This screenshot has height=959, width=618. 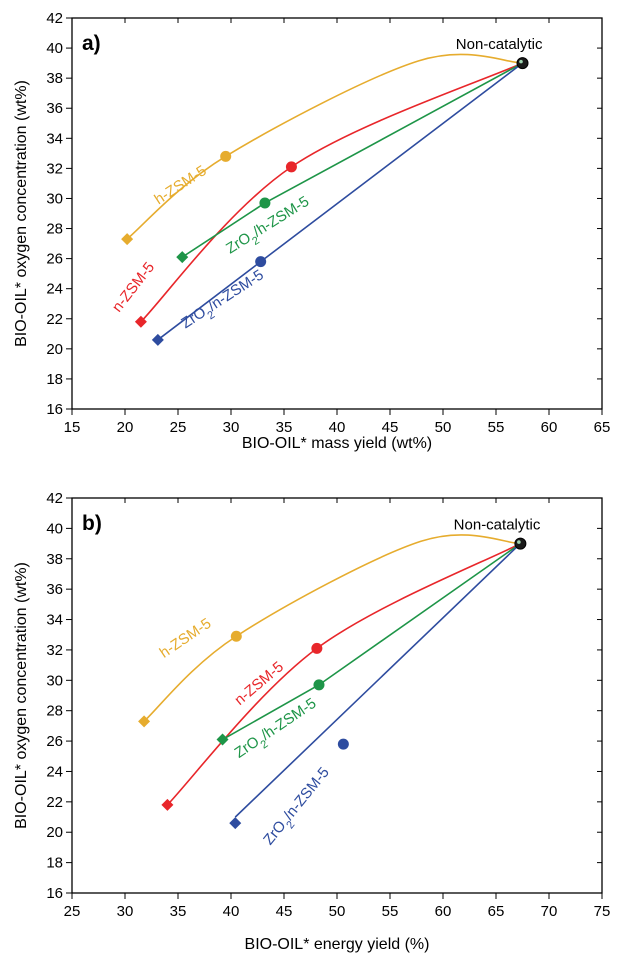 What do you see at coordinates (91, 43) in the screenshot?
I see `panel-label: a)` at bounding box center [91, 43].